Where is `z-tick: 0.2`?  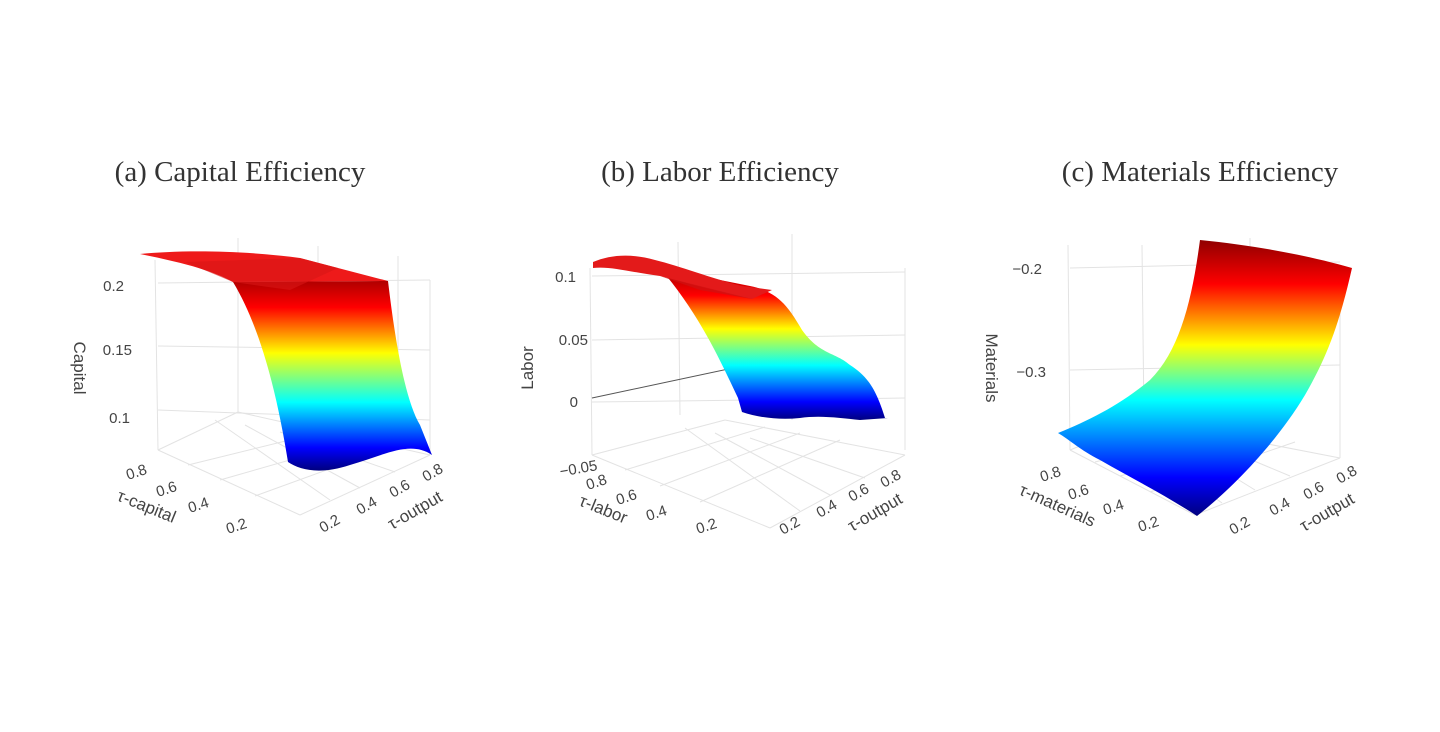
z-tick: 0.2 is located at coordinates (113, 286).